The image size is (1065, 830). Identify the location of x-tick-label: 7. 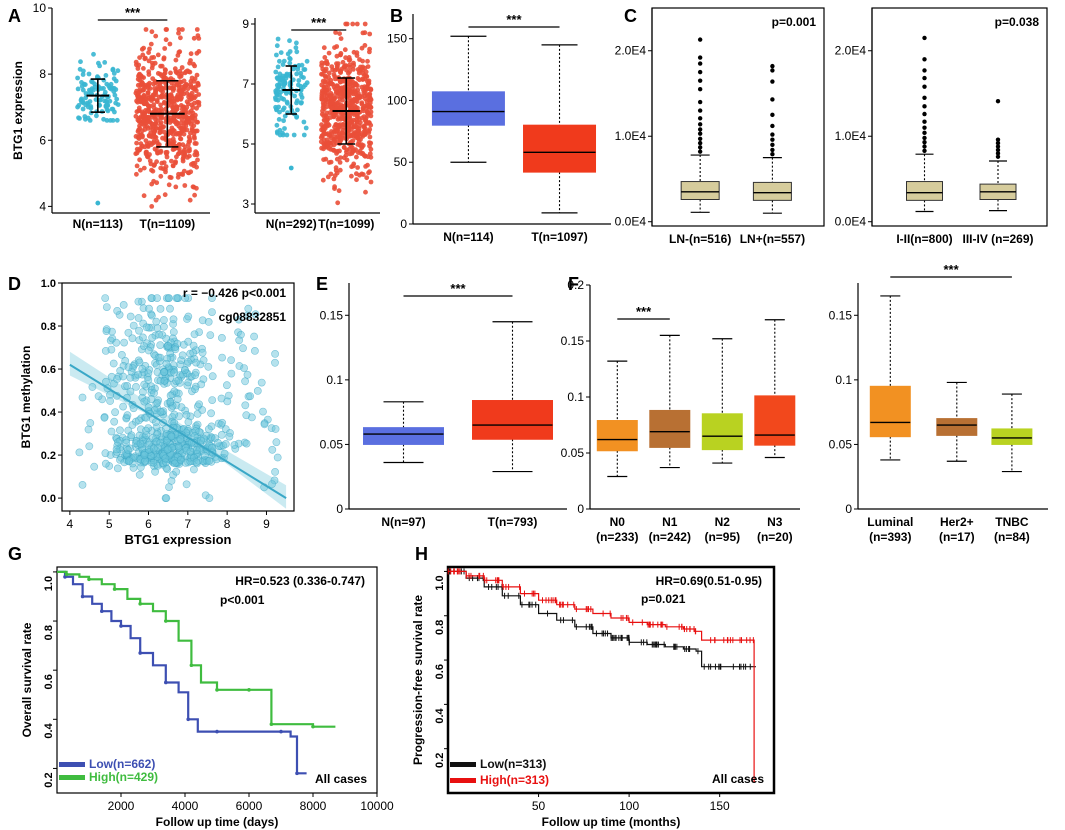
(187, 524).